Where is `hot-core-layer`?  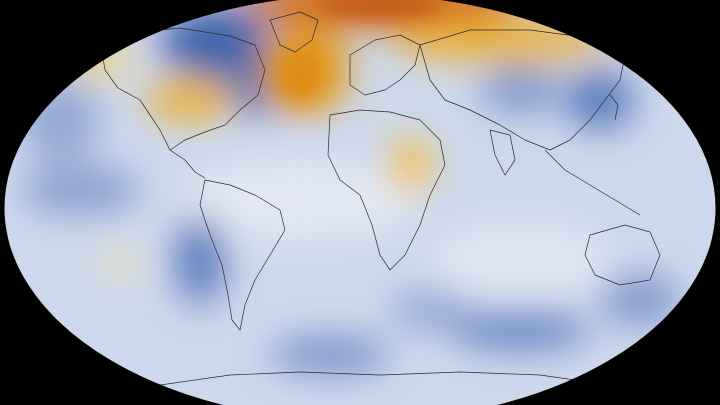 hot-core-layer is located at coordinates (359, 50).